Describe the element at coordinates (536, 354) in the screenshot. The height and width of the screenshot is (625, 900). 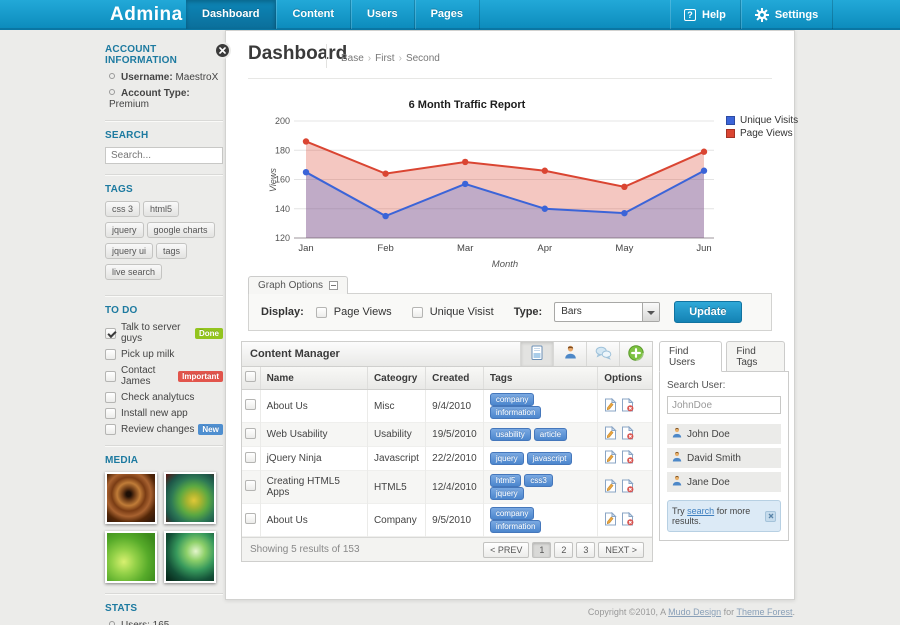
I see `pages-tool-button` at that location.